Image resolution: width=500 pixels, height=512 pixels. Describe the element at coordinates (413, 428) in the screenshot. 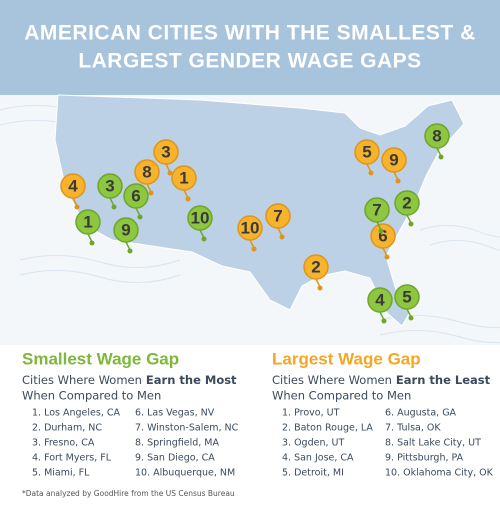

I see `city: 7. Tulsa, OK` at that location.